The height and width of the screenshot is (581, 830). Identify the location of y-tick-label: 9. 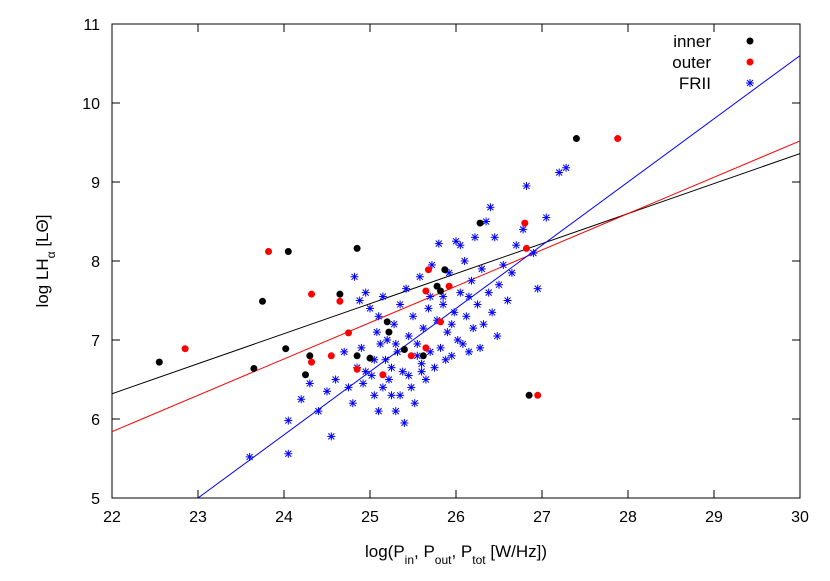
(95, 183).